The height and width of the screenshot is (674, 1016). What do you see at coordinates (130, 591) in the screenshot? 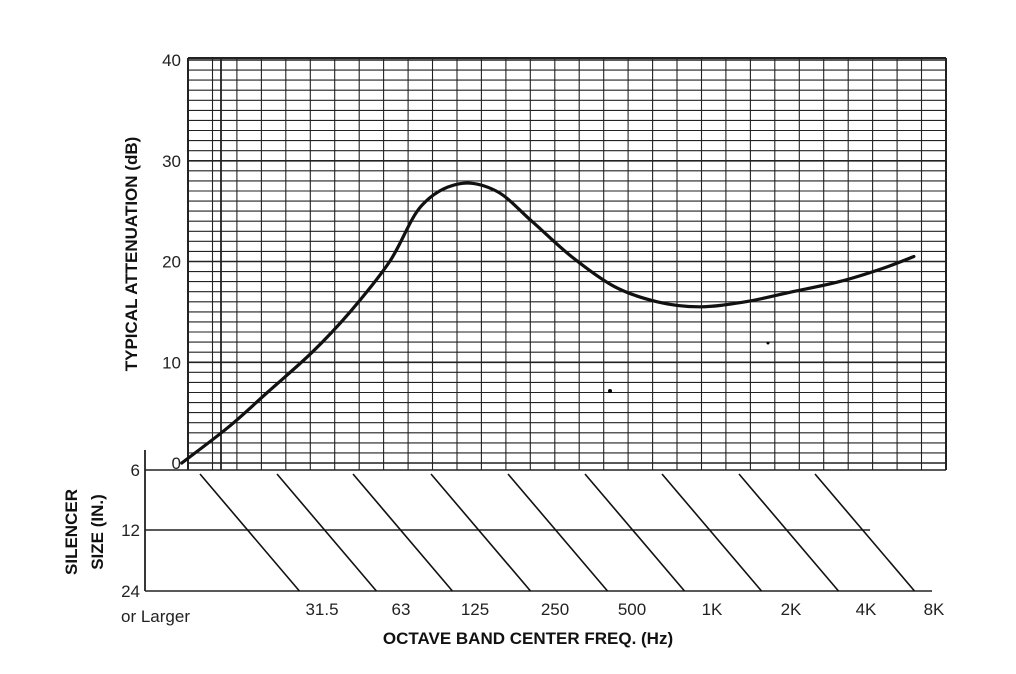
I see `size-tick-label: 24` at bounding box center [130, 591].